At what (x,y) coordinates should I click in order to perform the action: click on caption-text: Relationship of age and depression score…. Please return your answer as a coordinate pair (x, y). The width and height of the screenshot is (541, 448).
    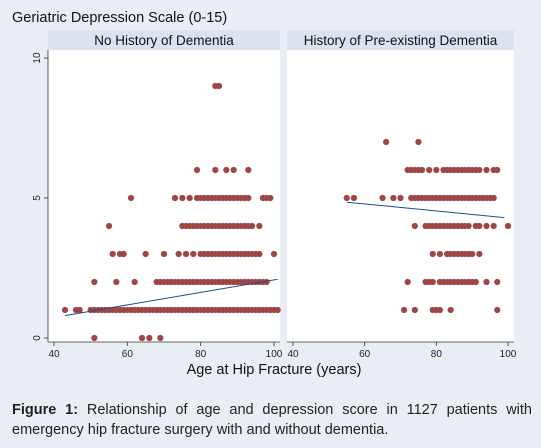
    Looking at the image, I should click on (272, 420).